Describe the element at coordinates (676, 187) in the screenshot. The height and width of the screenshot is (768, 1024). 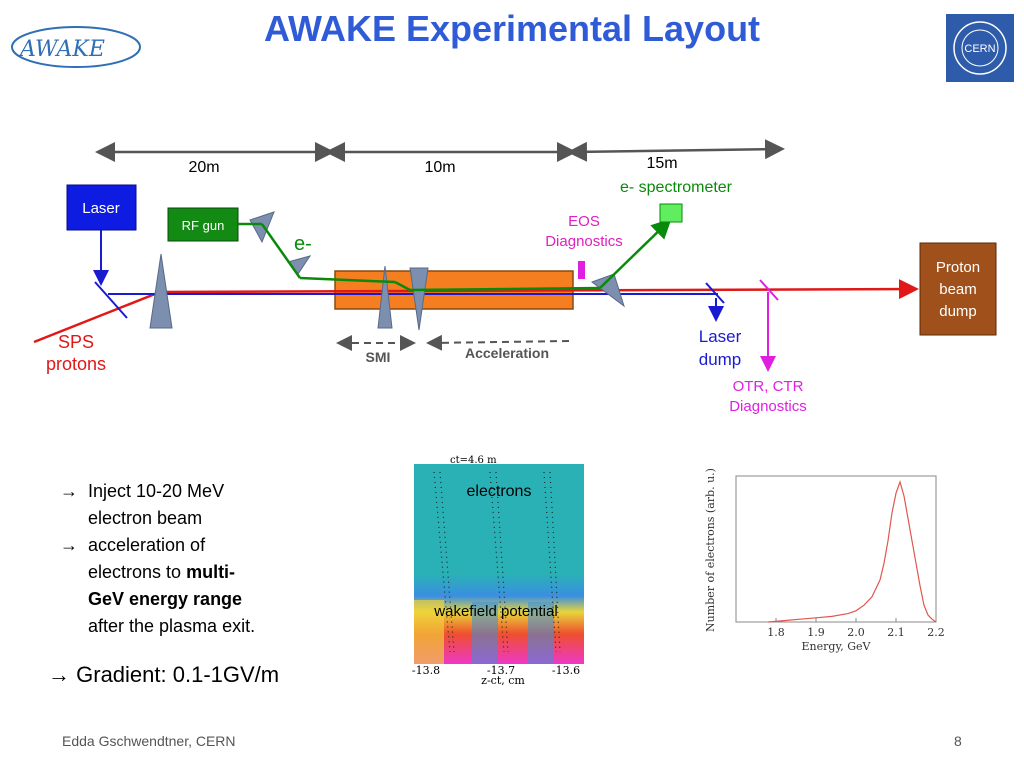
I see `label-e-spectrometer: e- spectrometer` at that location.